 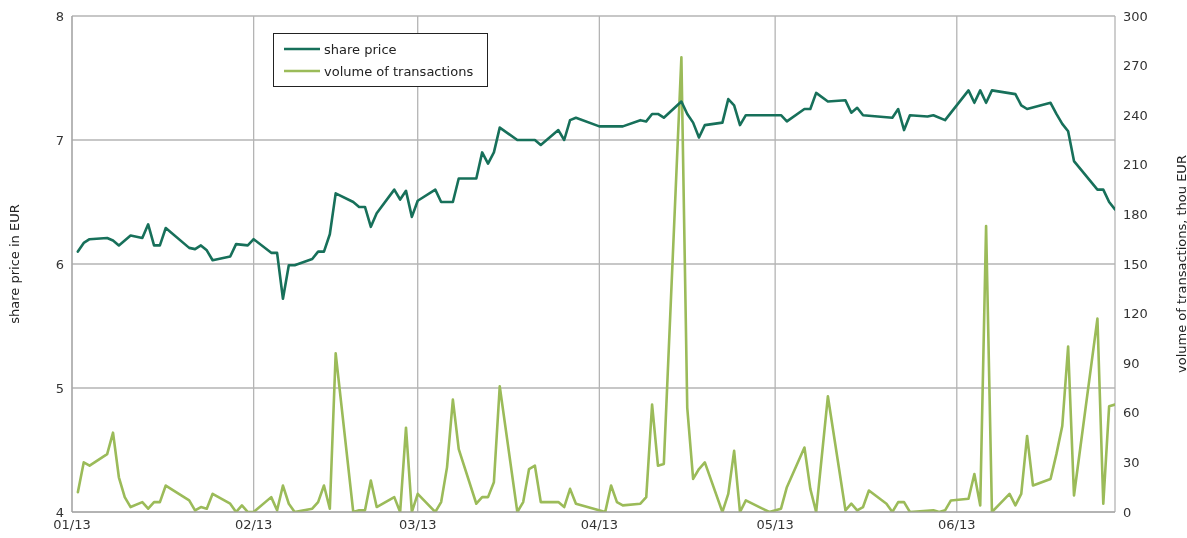 What do you see at coordinates (1180, 264) in the screenshot?
I see `y2-axis-title: volume of transactions, thou EUR` at bounding box center [1180, 264].